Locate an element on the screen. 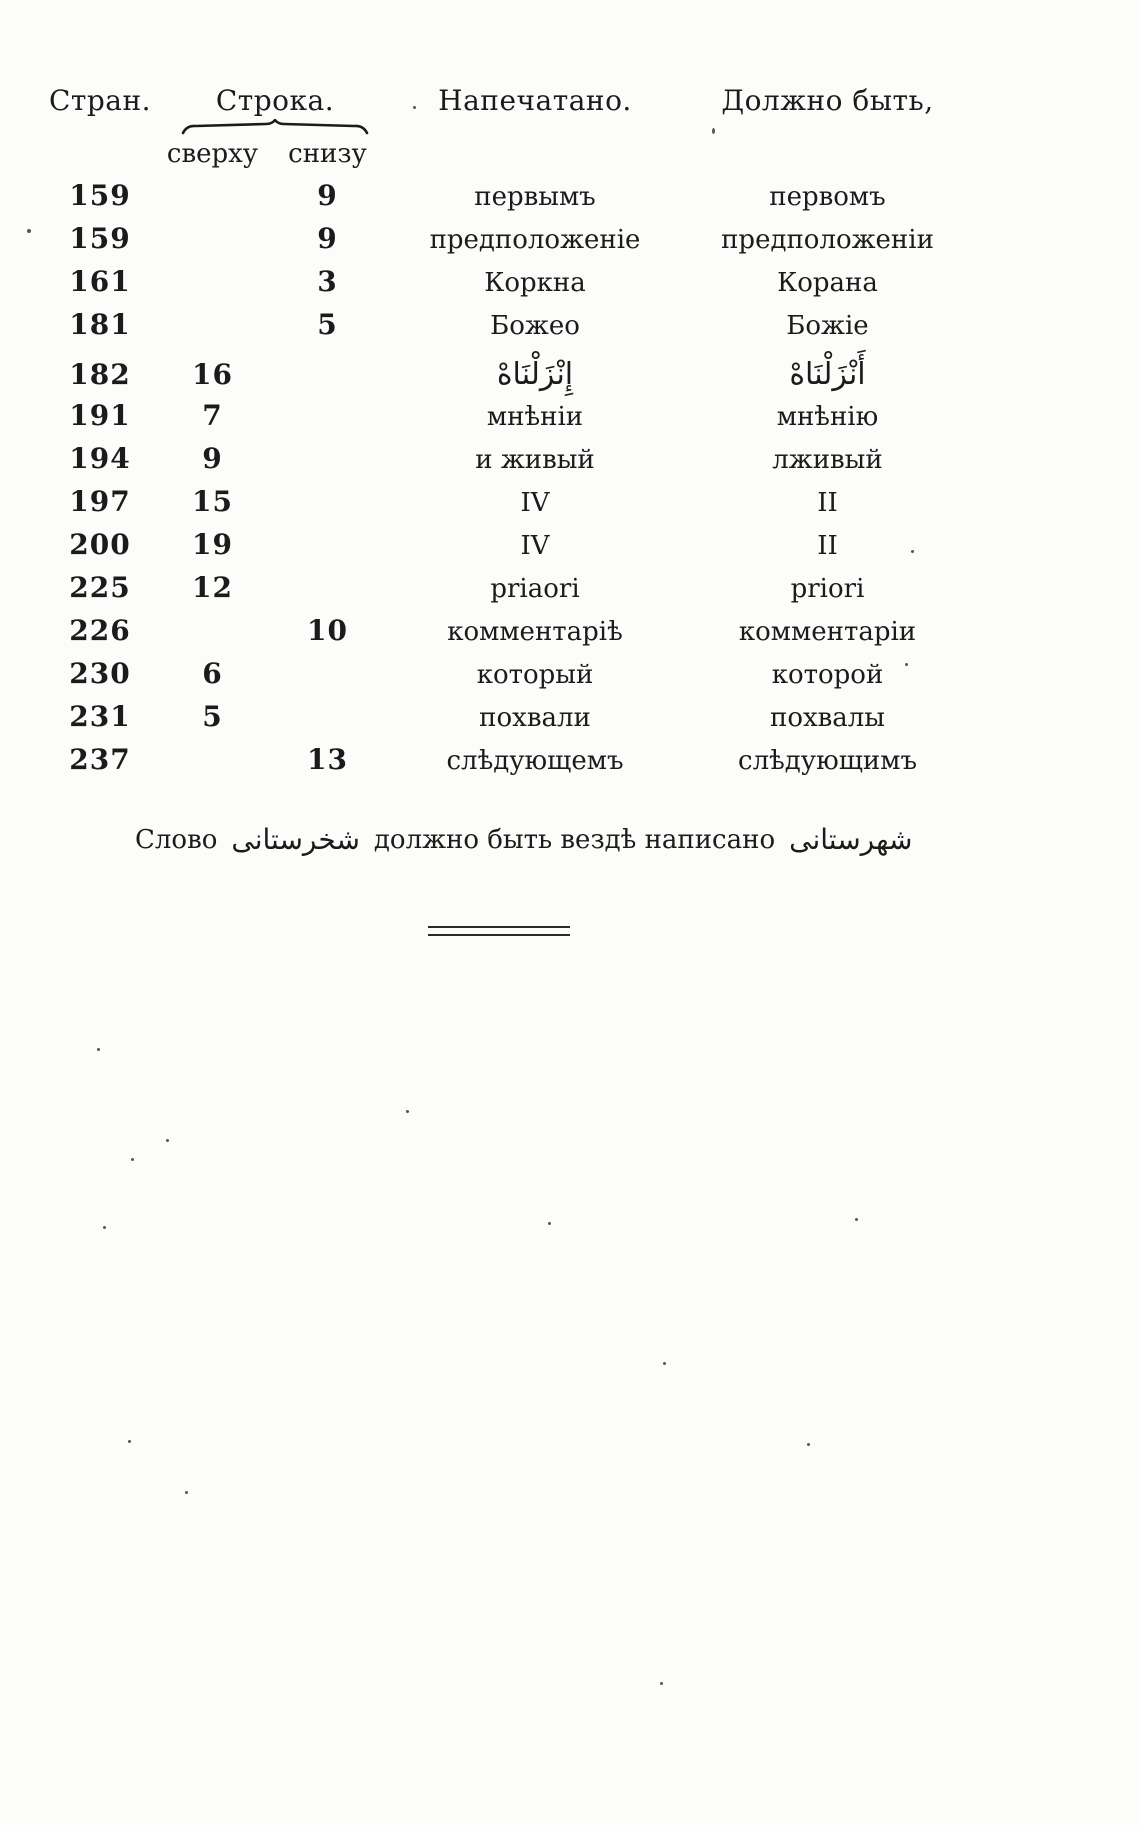  table-row: 161 3 Коркна Корана is located at coordinates (507, 286).